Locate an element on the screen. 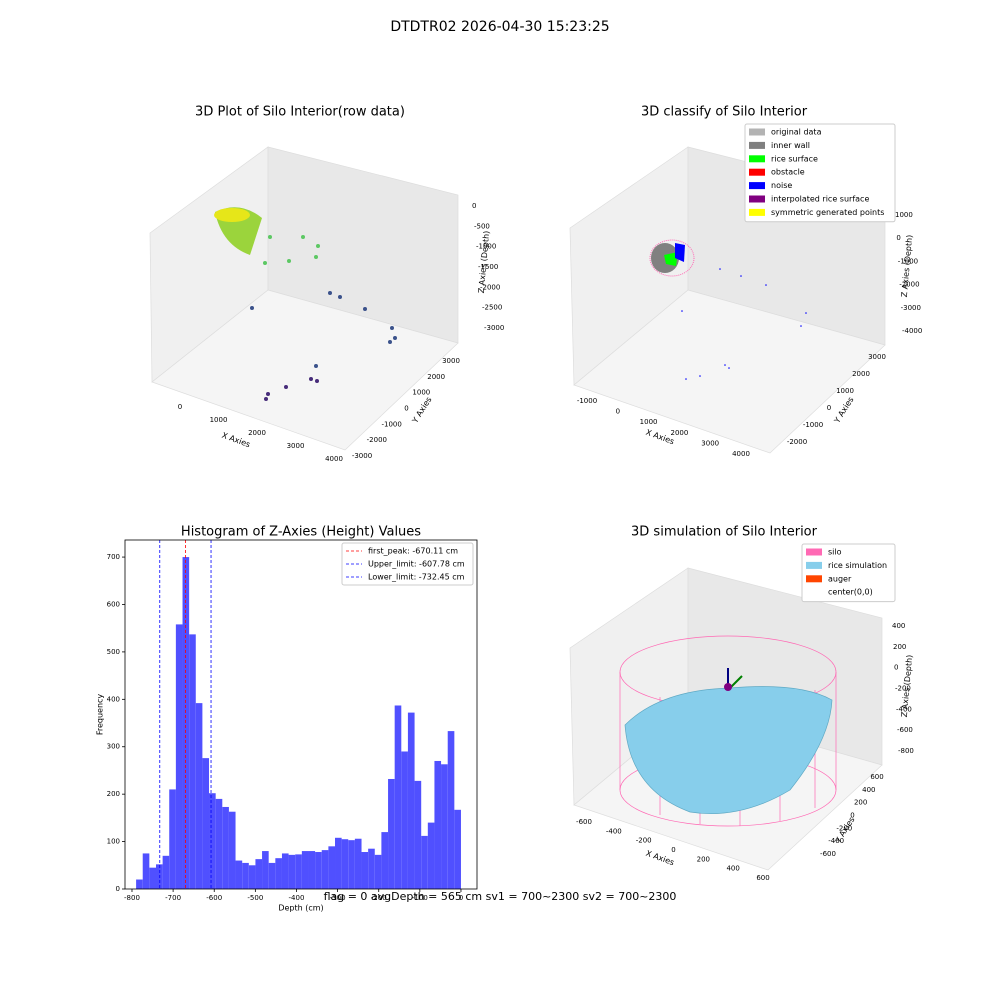 Image resolution: width=1000 pixels, height=1000 pixels. x-tick-label: 2000 is located at coordinates (257, 433).